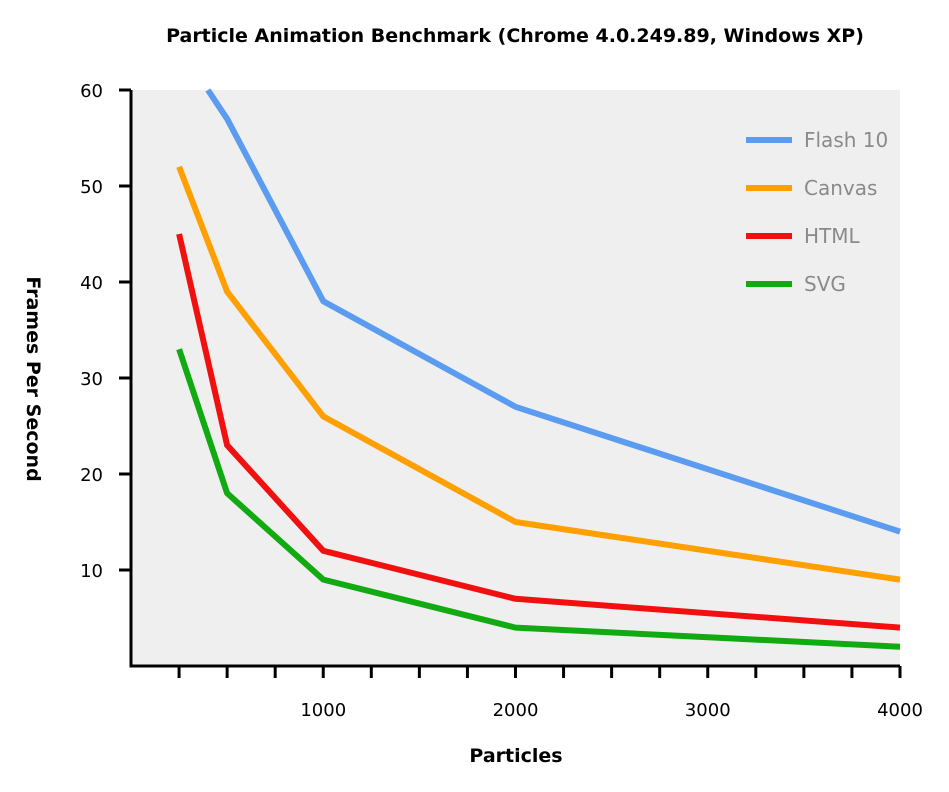  I want to click on x-tick-label: 3000, so click(708, 710).